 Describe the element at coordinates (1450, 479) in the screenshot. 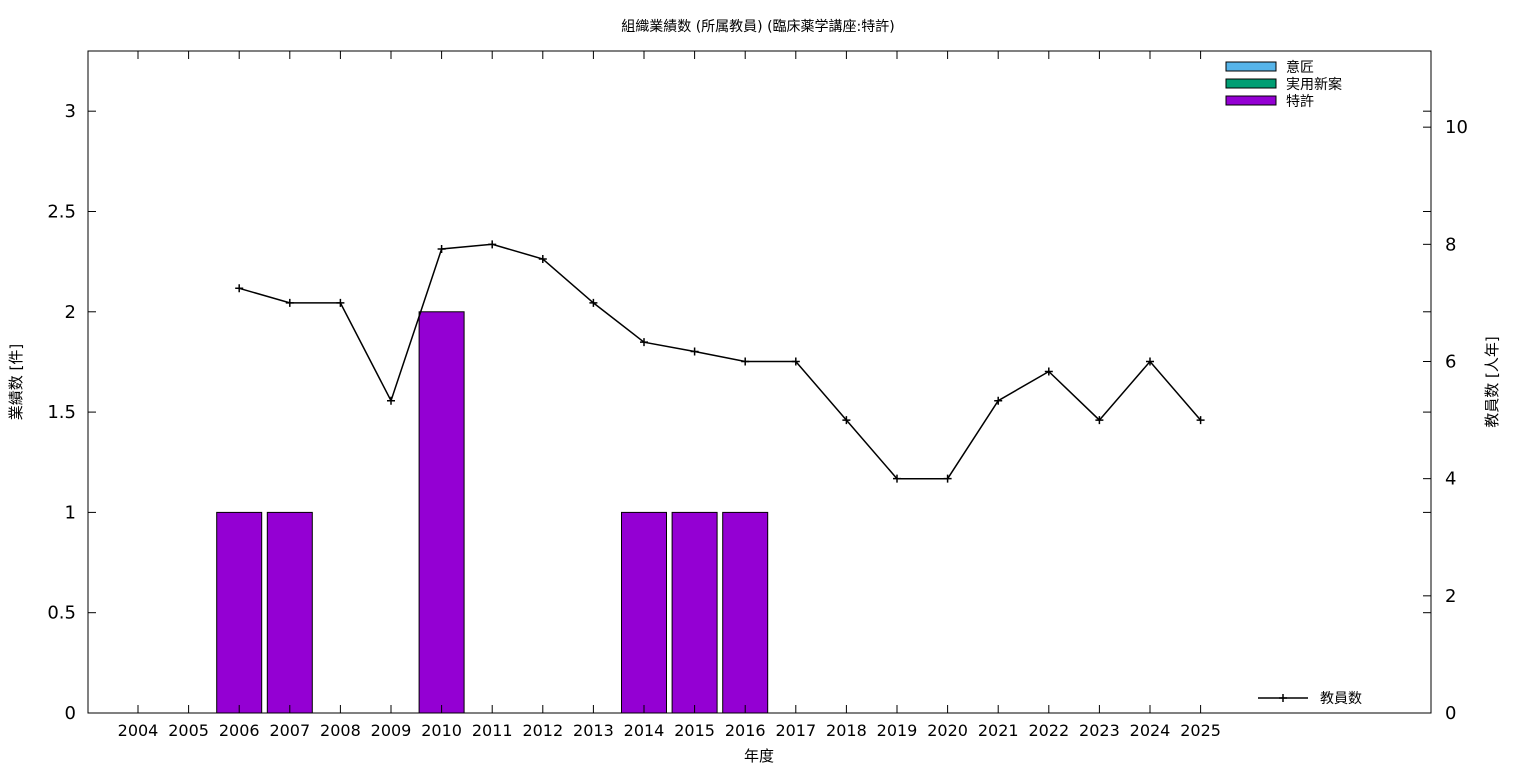

I see `y2-tick-label: 4` at that location.